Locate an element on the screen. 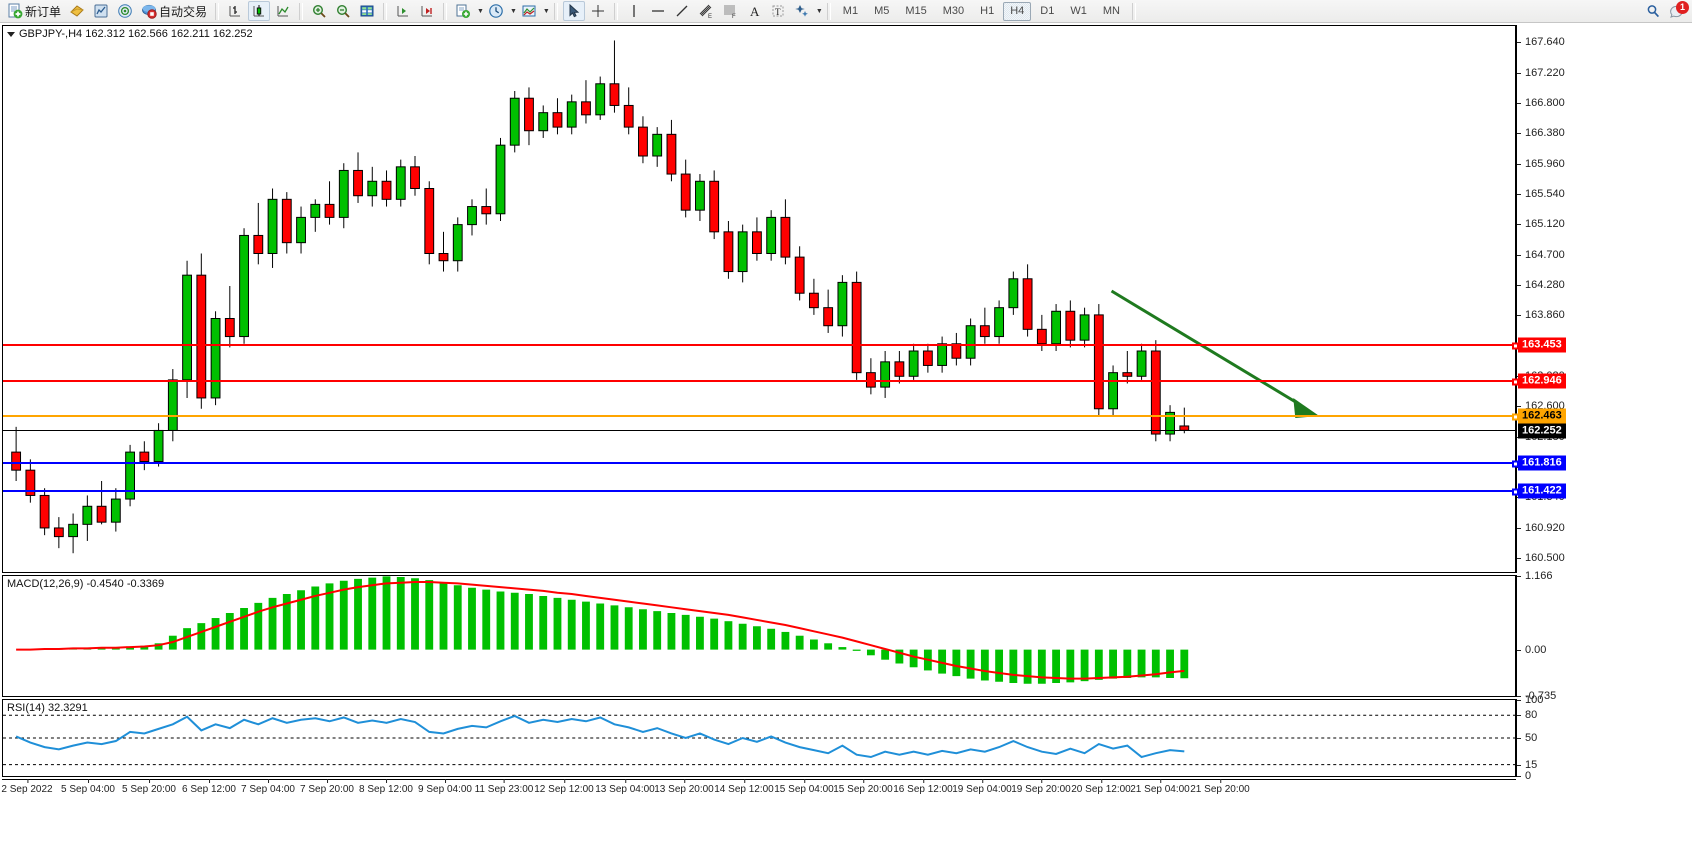  period-icon is located at coordinates (496, 11).